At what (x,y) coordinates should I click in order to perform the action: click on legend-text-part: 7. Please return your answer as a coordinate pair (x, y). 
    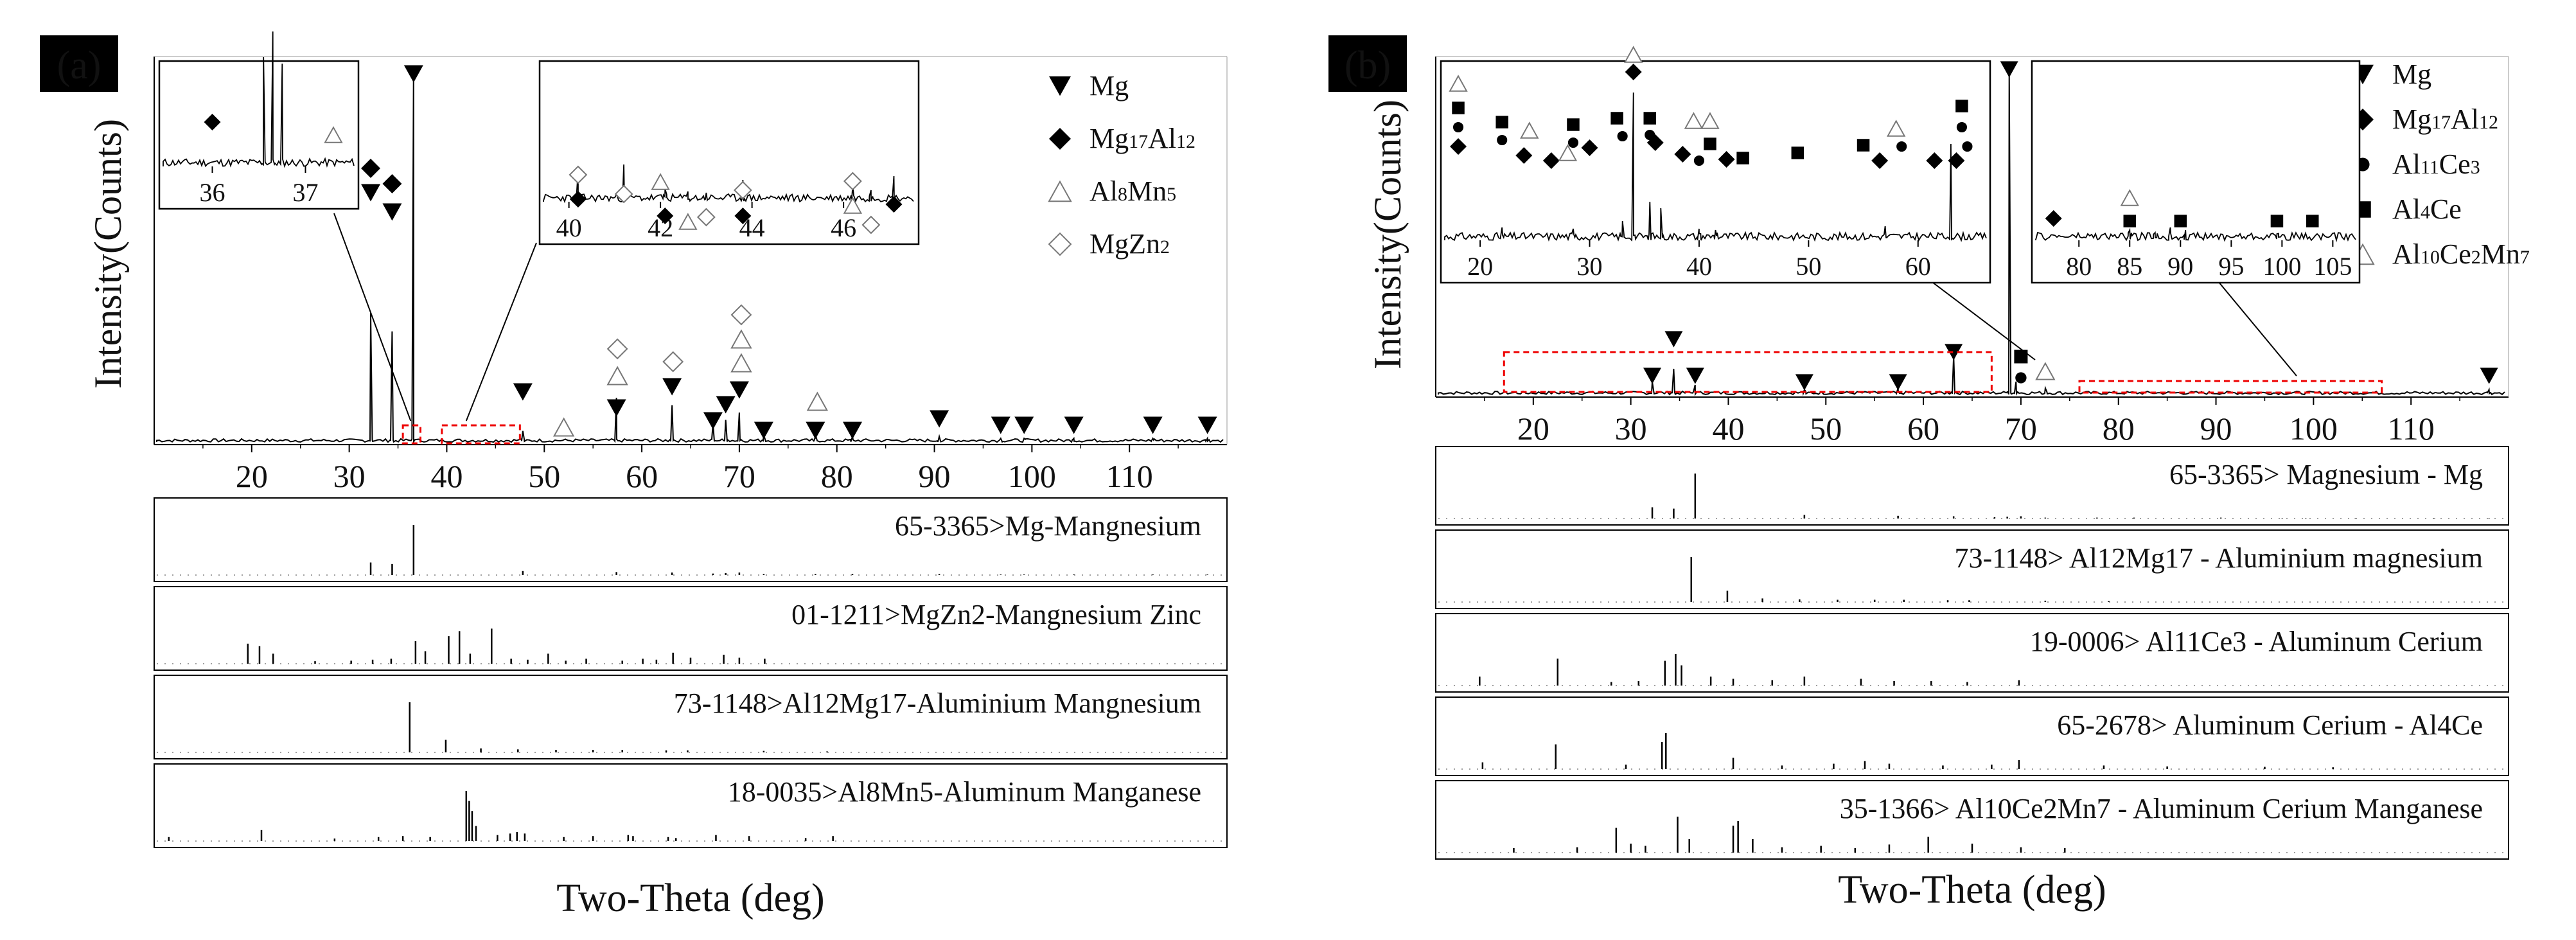
    Looking at the image, I should click on (2525, 257).